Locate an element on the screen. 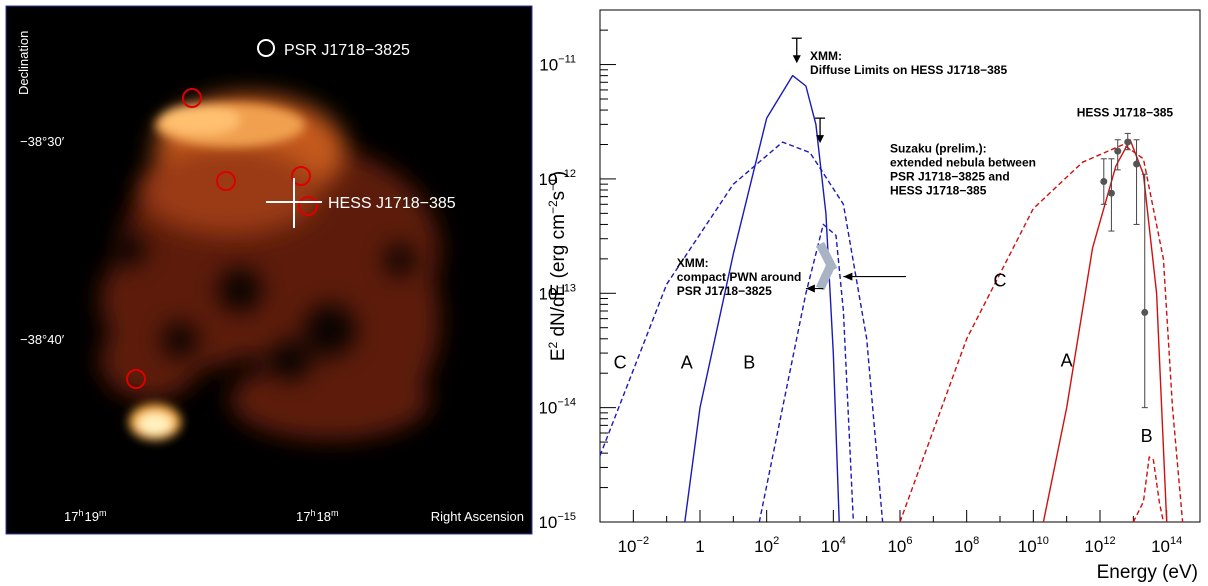 The height and width of the screenshot is (586, 1208). annotation-text: Diffuse Limits on HESS J1718−385 is located at coordinates (908, 70).